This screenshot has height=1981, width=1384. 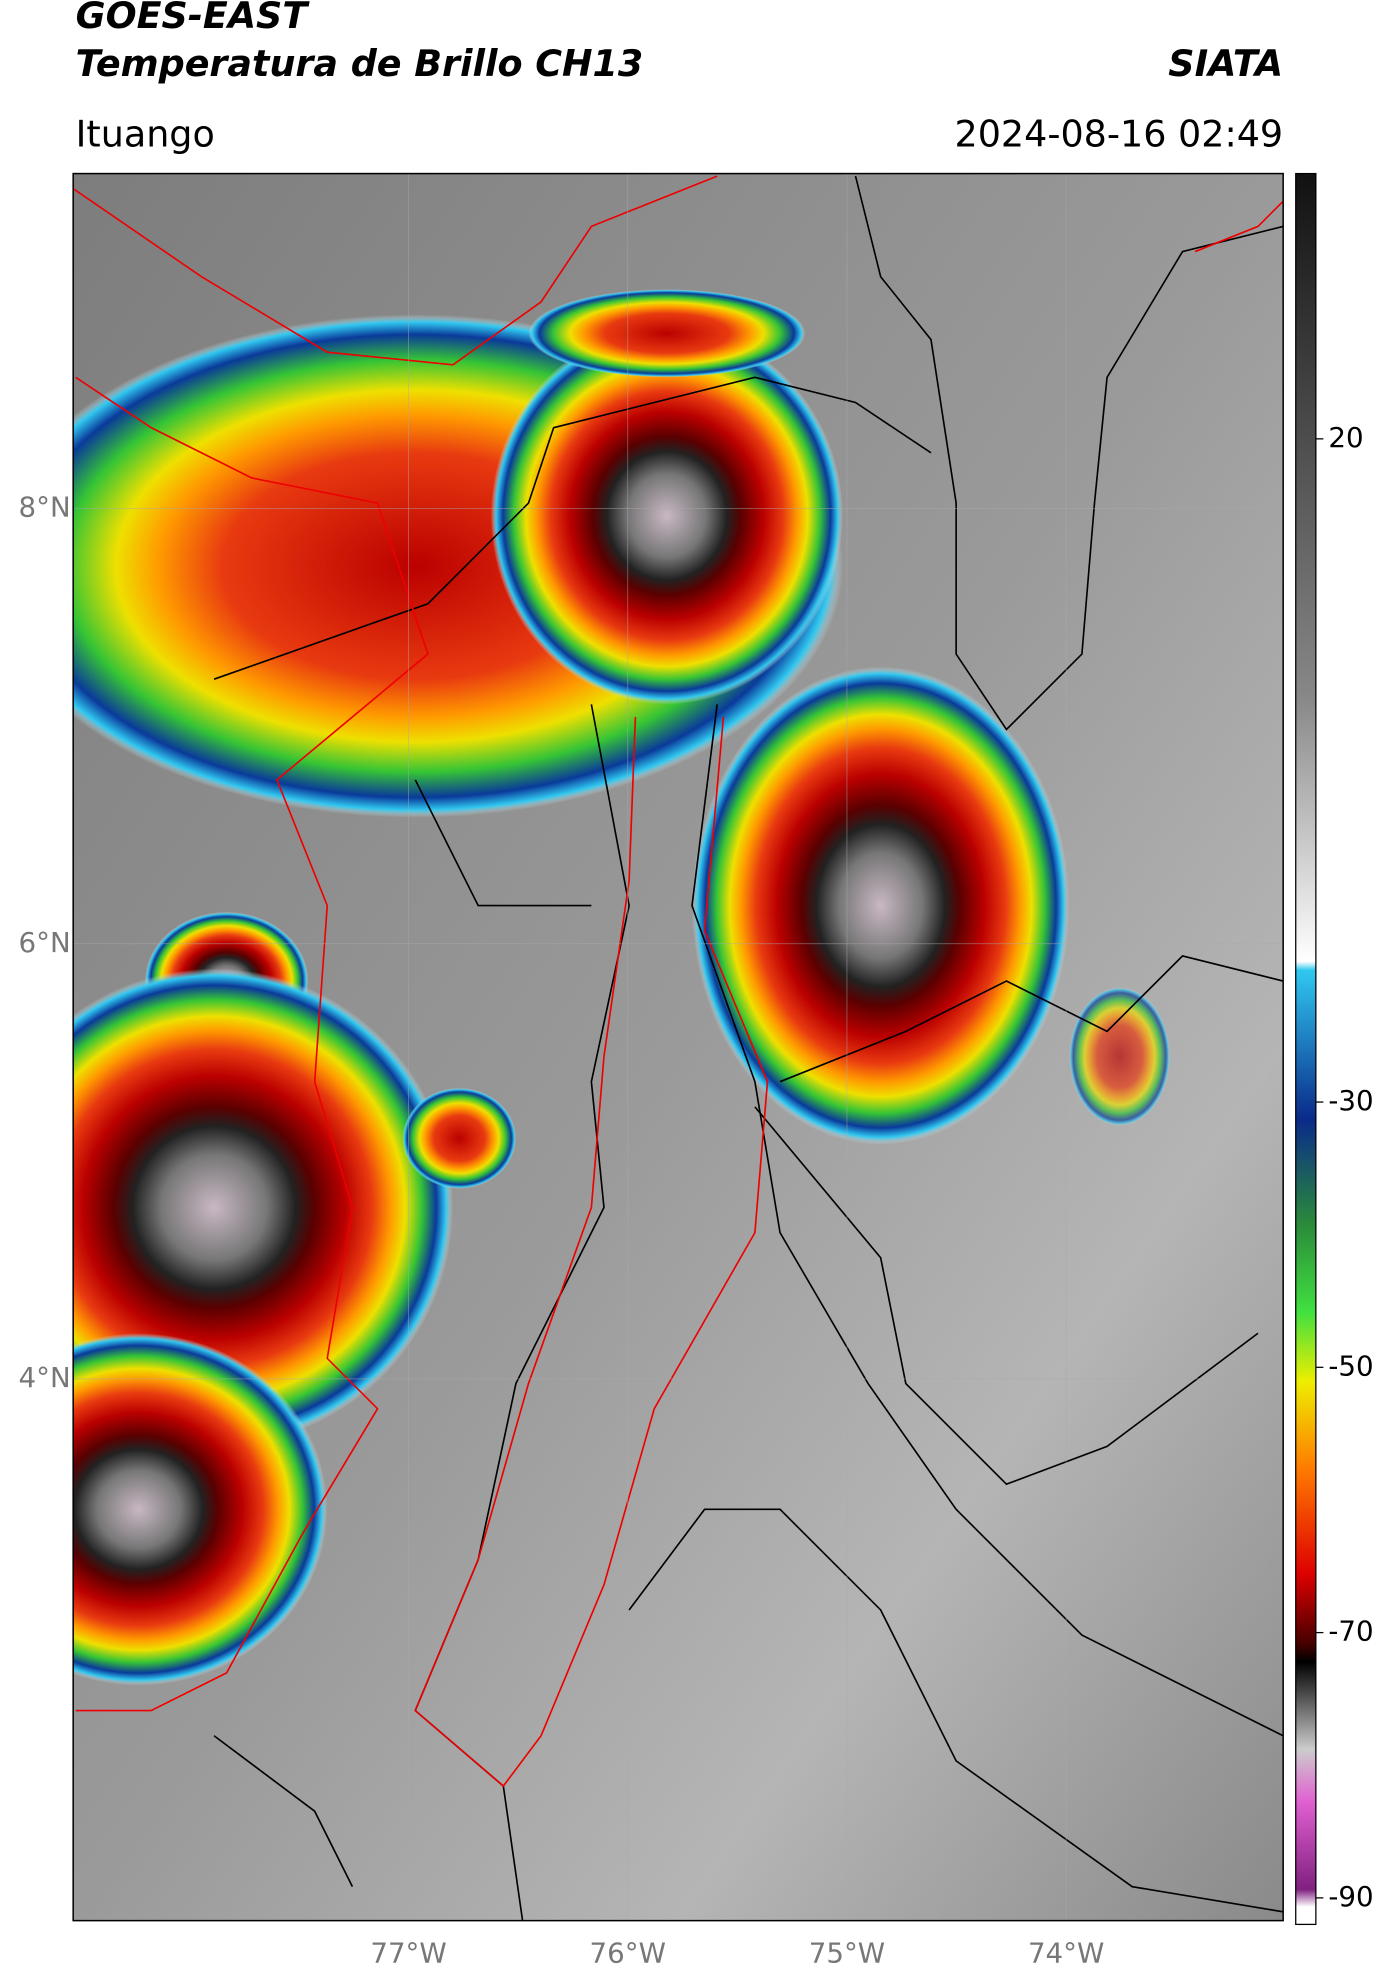 What do you see at coordinates (1225, 63) in the screenshot?
I see `source: SIATA` at bounding box center [1225, 63].